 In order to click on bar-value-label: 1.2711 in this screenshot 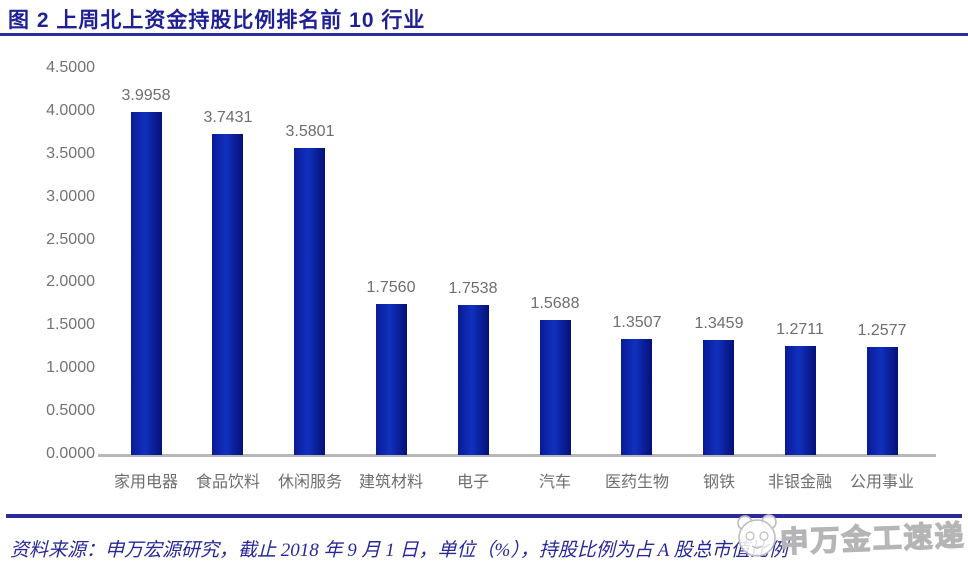, I will do `click(800, 329)`.